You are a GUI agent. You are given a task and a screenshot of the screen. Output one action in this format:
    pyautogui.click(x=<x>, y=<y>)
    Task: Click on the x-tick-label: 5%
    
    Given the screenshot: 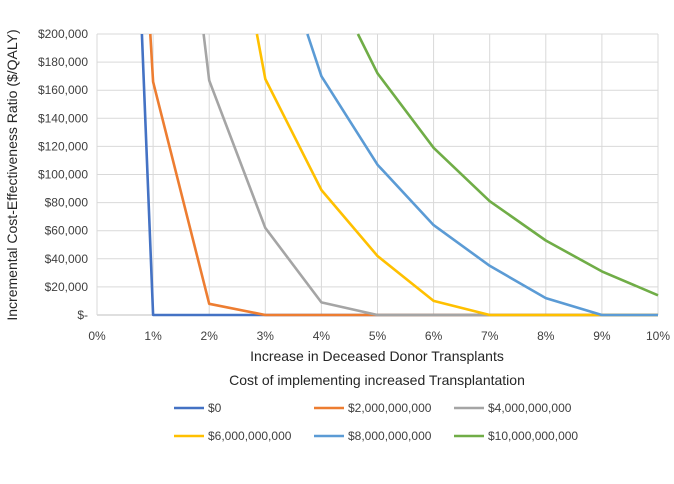 What is the action you would take?
    pyautogui.click(x=378, y=336)
    